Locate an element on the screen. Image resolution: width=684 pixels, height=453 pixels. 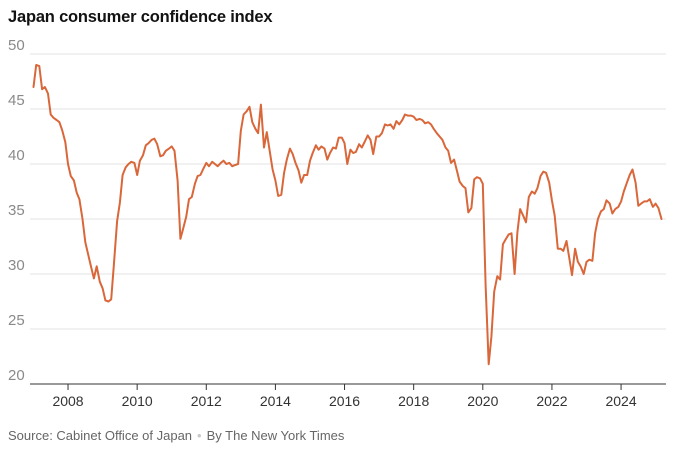
y-tick-label-20: 20 is located at coordinates (16, 375).